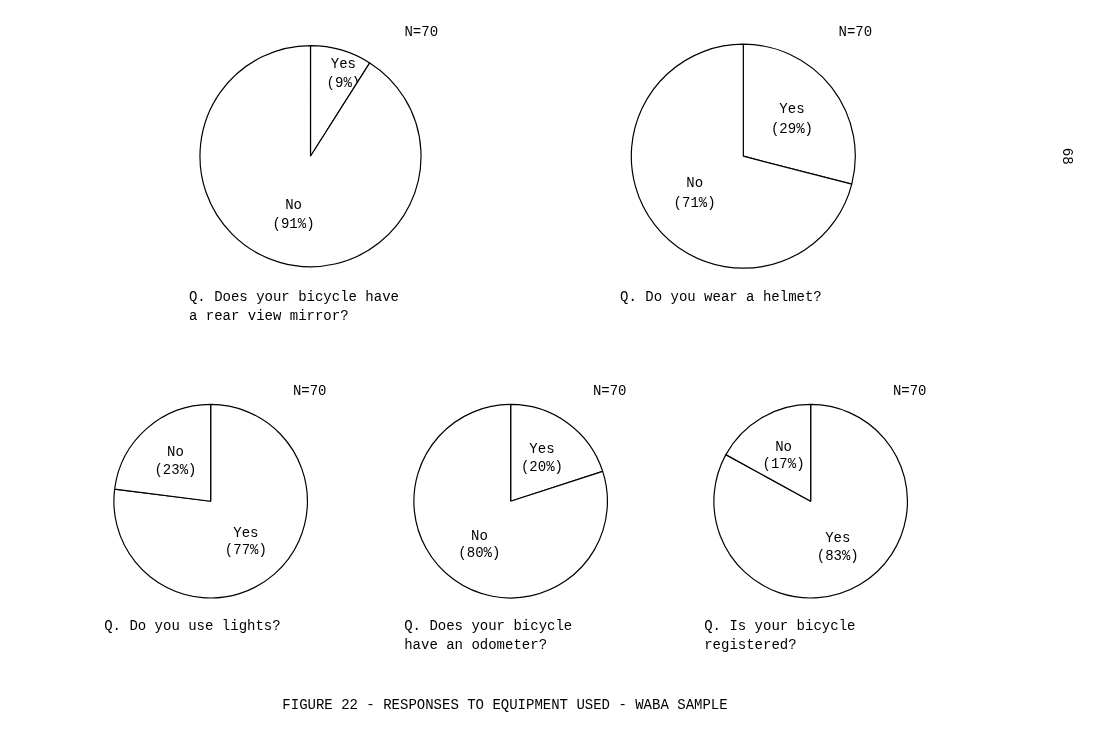  Describe the element at coordinates (791, 128) in the screenshot. I see `data-label: (29%)` at that location.